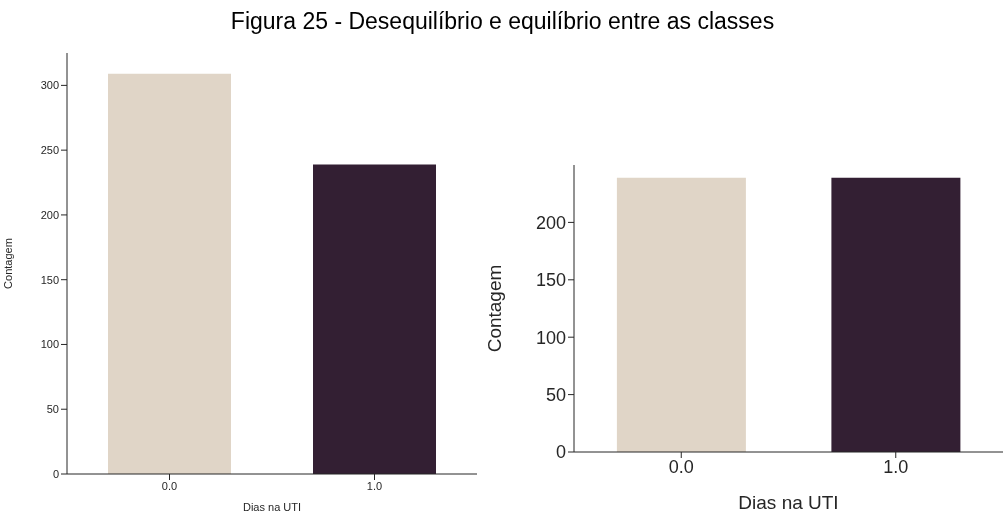 This screenshot has height=517, width=1005. What do you see at coordinates (49, 150) in the screenshot?
I see `y-tick-label: 250` at bounding box center [49, 150].